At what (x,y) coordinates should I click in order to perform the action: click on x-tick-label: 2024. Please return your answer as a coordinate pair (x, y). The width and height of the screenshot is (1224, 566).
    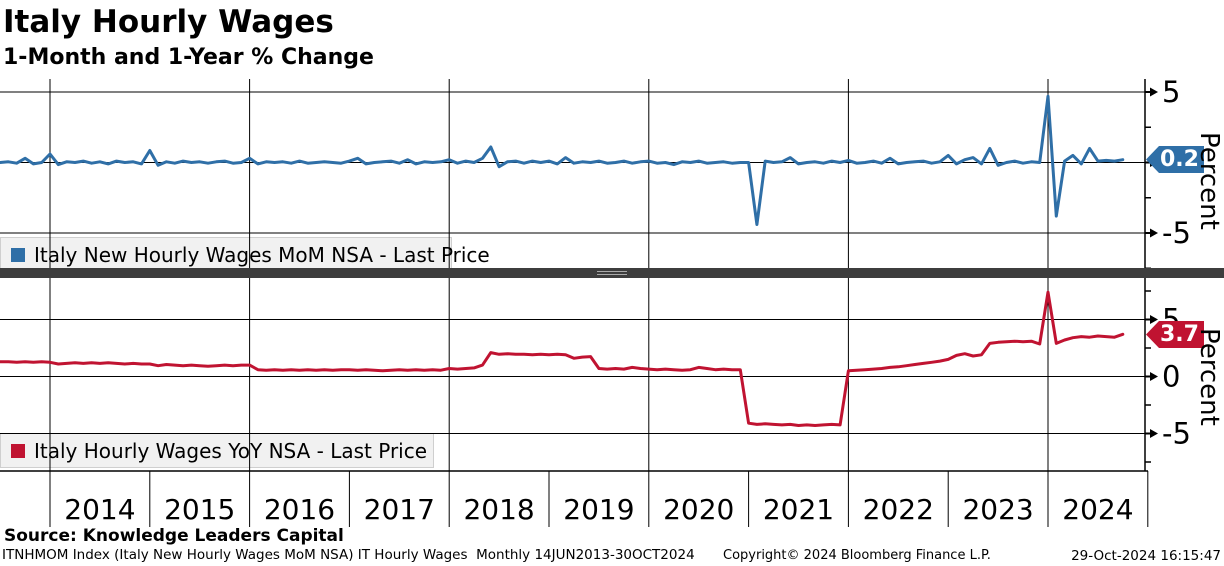
    Looking at the image, I should click on (1097, 509).